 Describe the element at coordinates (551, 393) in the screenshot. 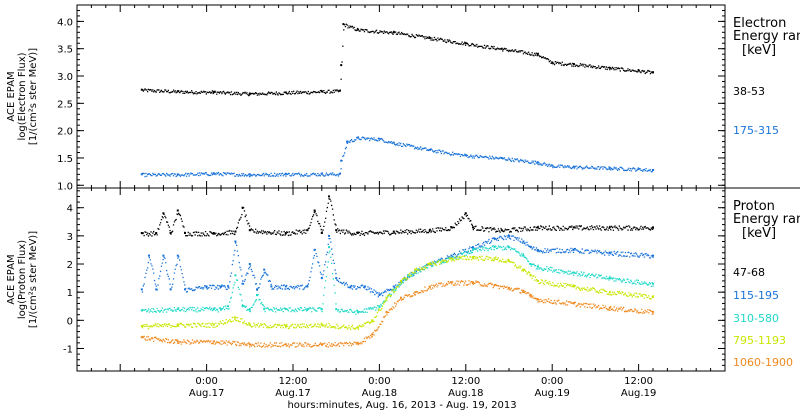

I see `x-tick-date: Aug.19` at that location.